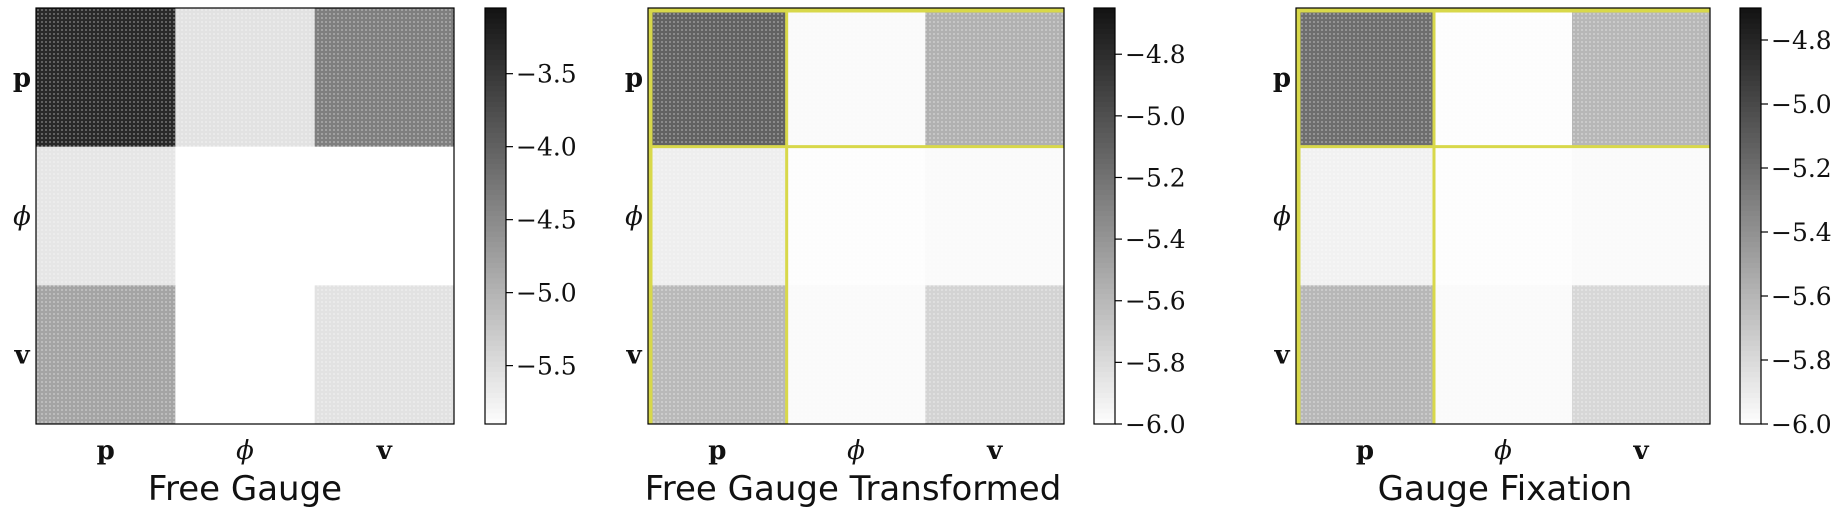 This screenshot has width=1840, height=516. Describe the element at coordinates (856, 451) in the screenshot. I see `x-tick-label: ϕ` at that location.